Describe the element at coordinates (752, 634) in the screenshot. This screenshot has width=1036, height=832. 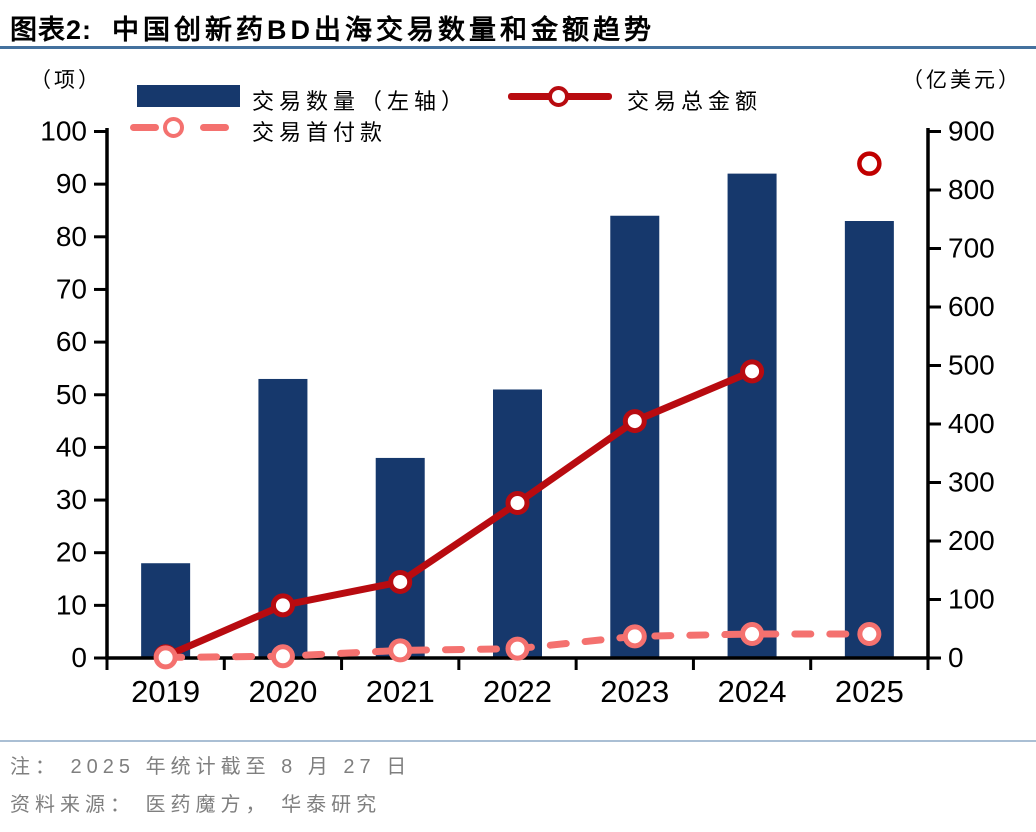
I see `upfront-payment-marker-2024` at that location.